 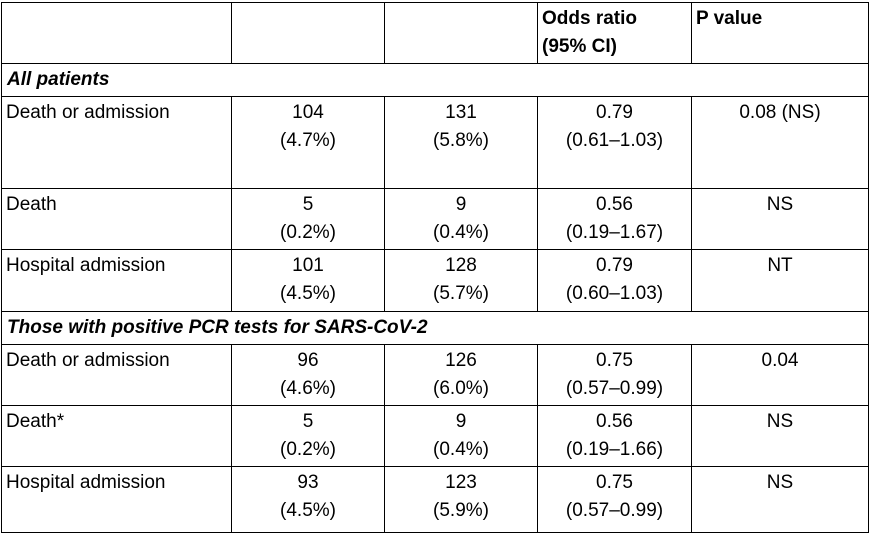 I want to click on group2-pct: (6.0%), so click(x=461, y=388).